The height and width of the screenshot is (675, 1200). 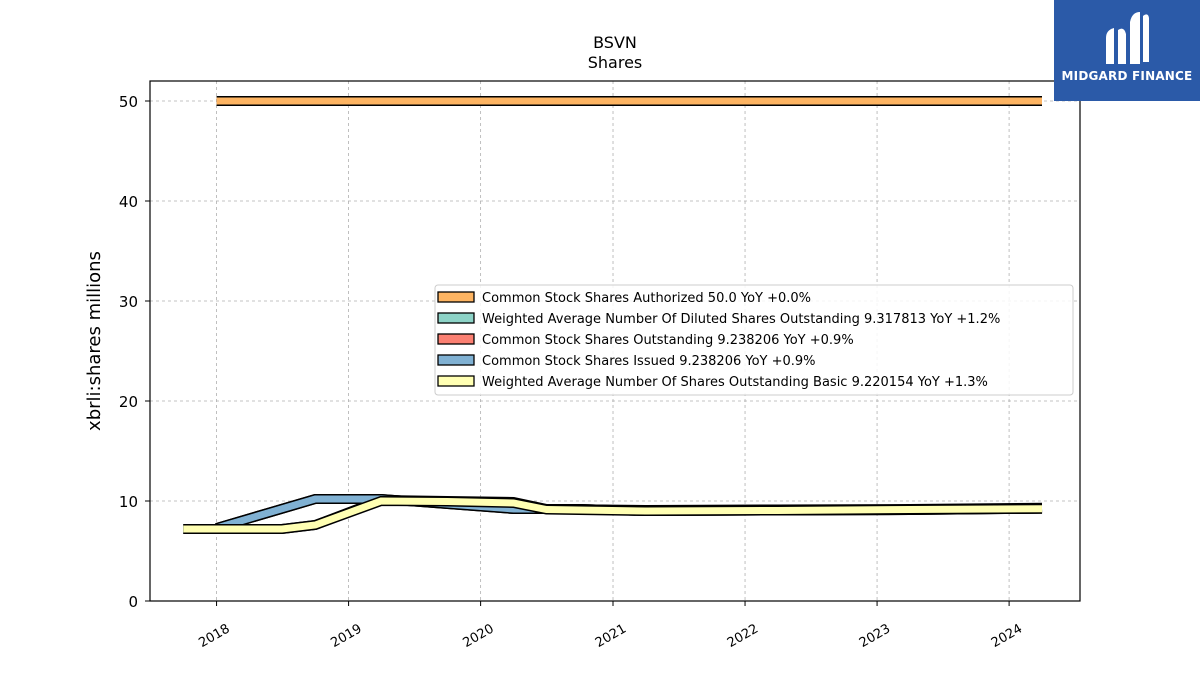 What do you see at coordinates (128, 402) in the screenshot?
I see `y-tick-label: 20` at bounding box center [128, 402].